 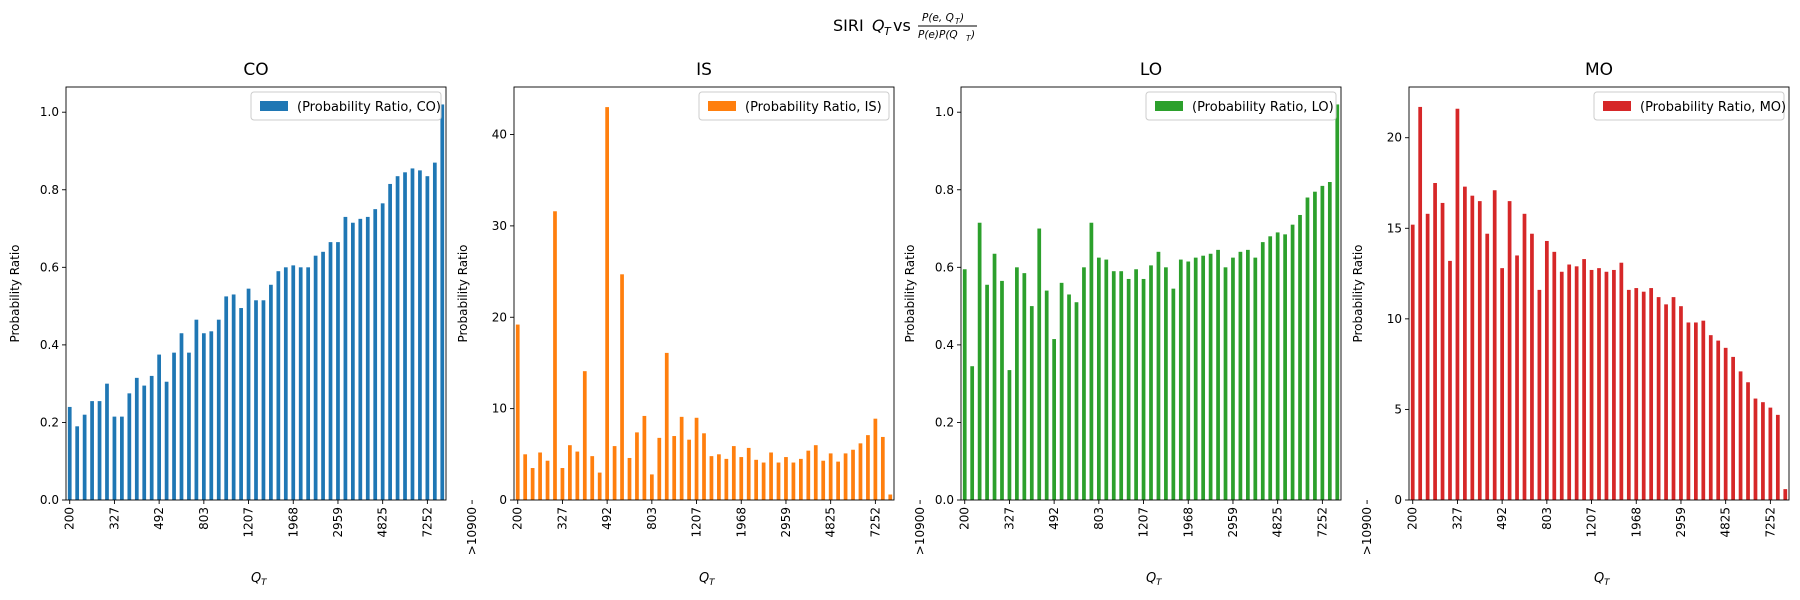 I want to click on x-tick-label: 327, so click(x=562, y=518).